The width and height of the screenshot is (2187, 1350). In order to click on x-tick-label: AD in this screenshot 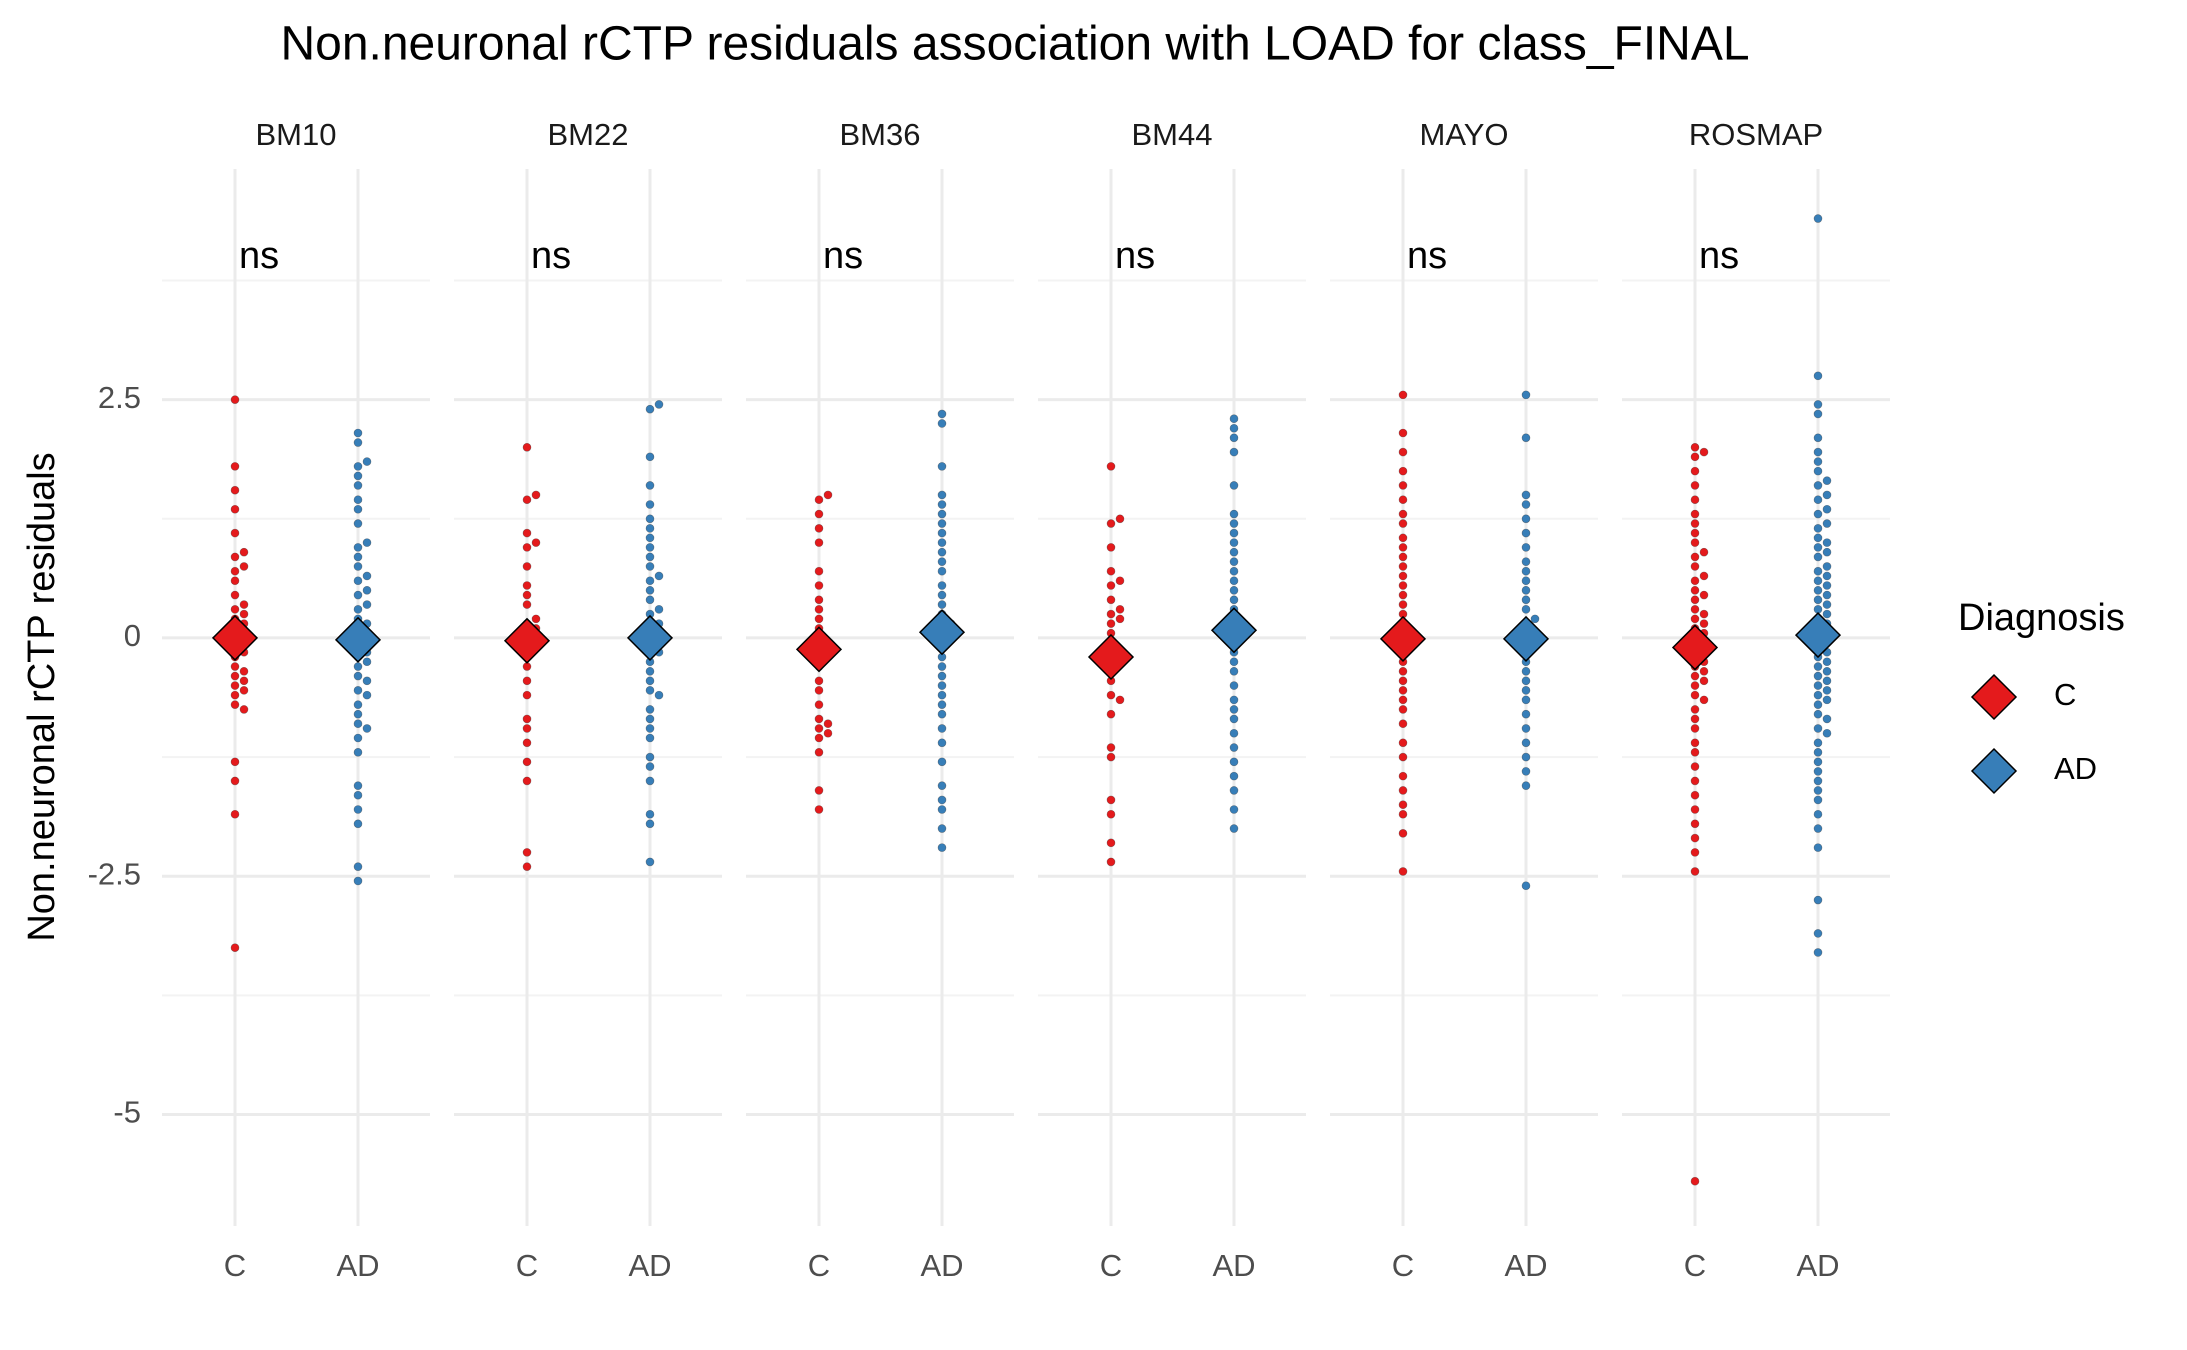, I will do `click(1817, 1265)`.